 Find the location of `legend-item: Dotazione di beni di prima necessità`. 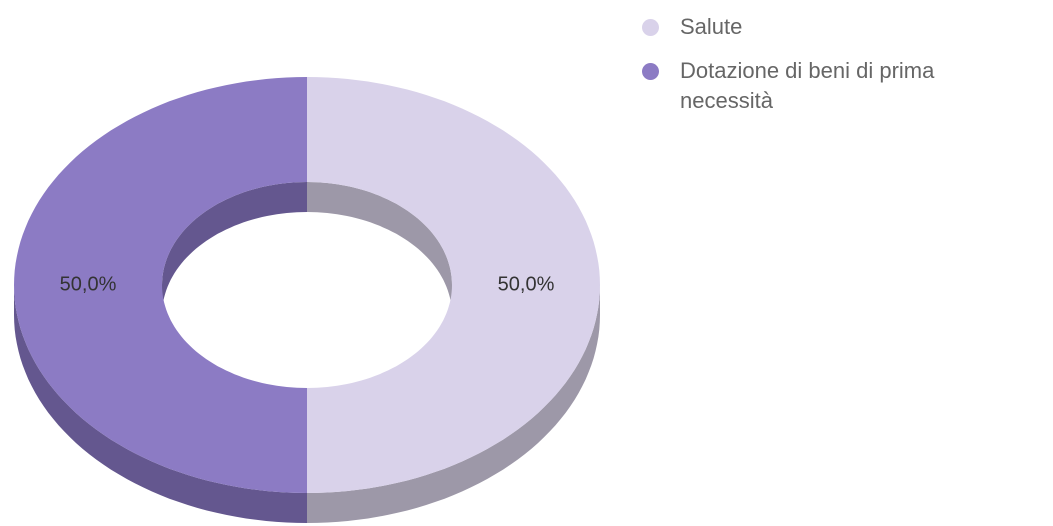

legend-item: Dotazione di beni di prima necessità is located at coordinates (810, 86).